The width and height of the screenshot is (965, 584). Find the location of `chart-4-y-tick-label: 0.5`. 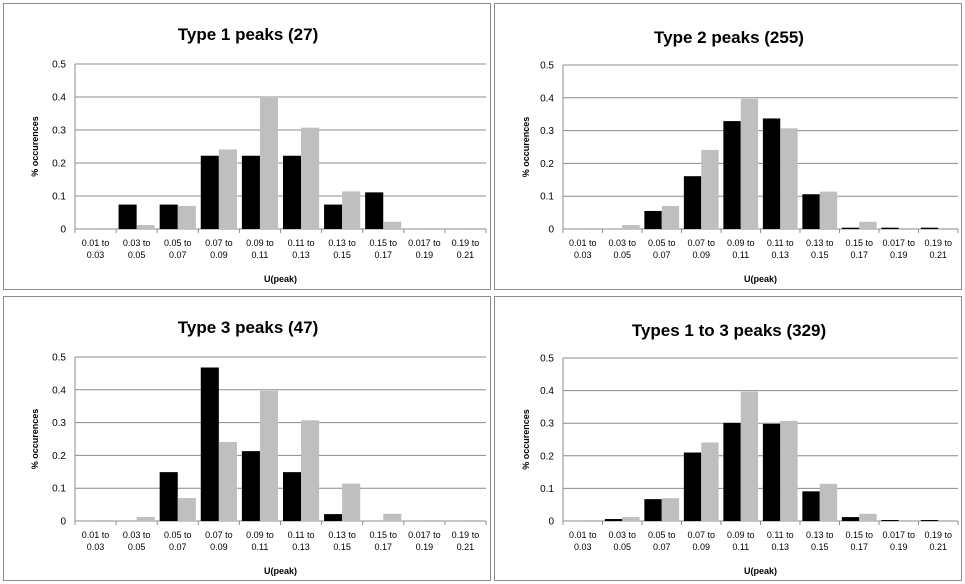

chart-4-y-tick-label: 0.5 is located at coordinates (547, 359).